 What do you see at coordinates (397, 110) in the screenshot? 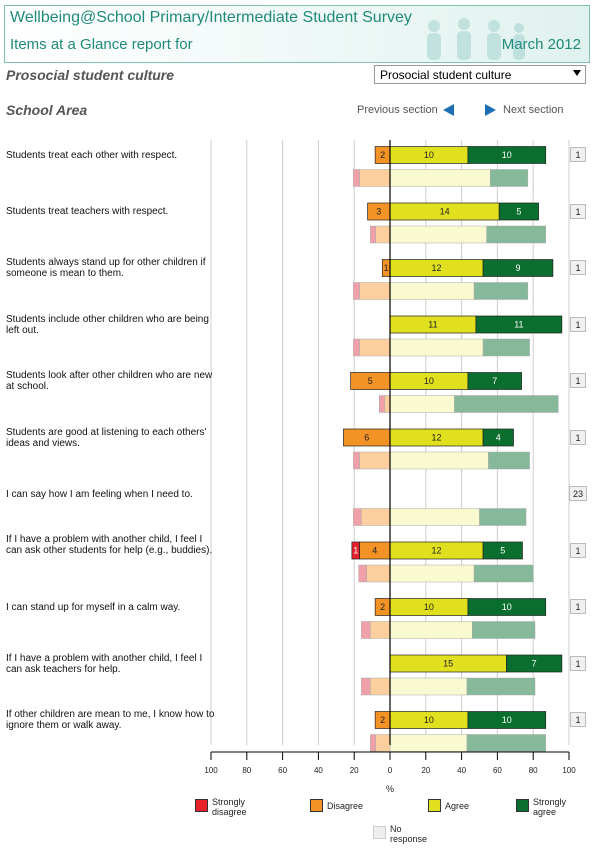
I see `previous-section-link: Previous section` at bounding box center [397, 110].